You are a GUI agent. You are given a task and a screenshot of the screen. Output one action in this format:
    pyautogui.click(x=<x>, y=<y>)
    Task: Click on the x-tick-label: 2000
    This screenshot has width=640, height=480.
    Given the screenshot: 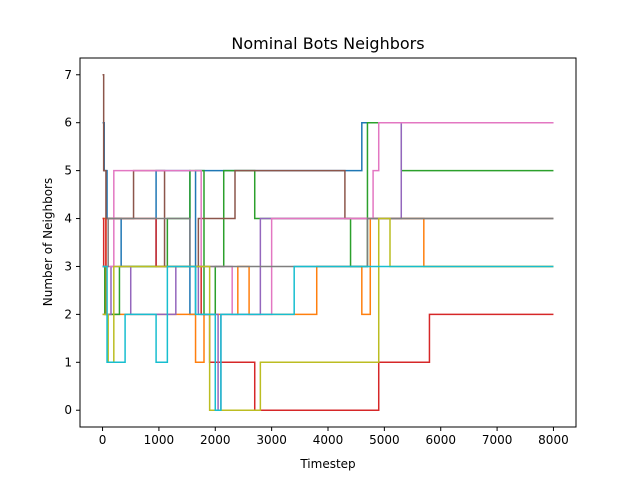 What is the action you would take?
    pyautogui.click(x=215, y=440)
    